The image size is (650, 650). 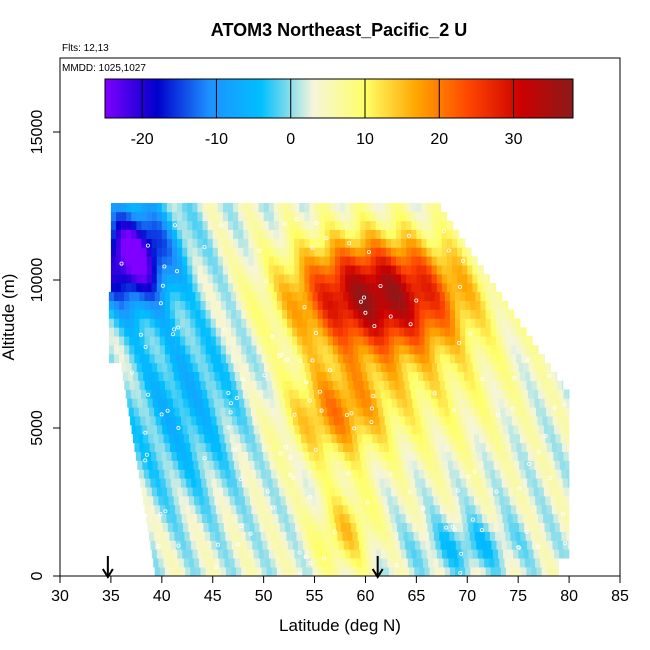 I want to click on colorbar-tick-label: 0, so click(x=290, y=139).